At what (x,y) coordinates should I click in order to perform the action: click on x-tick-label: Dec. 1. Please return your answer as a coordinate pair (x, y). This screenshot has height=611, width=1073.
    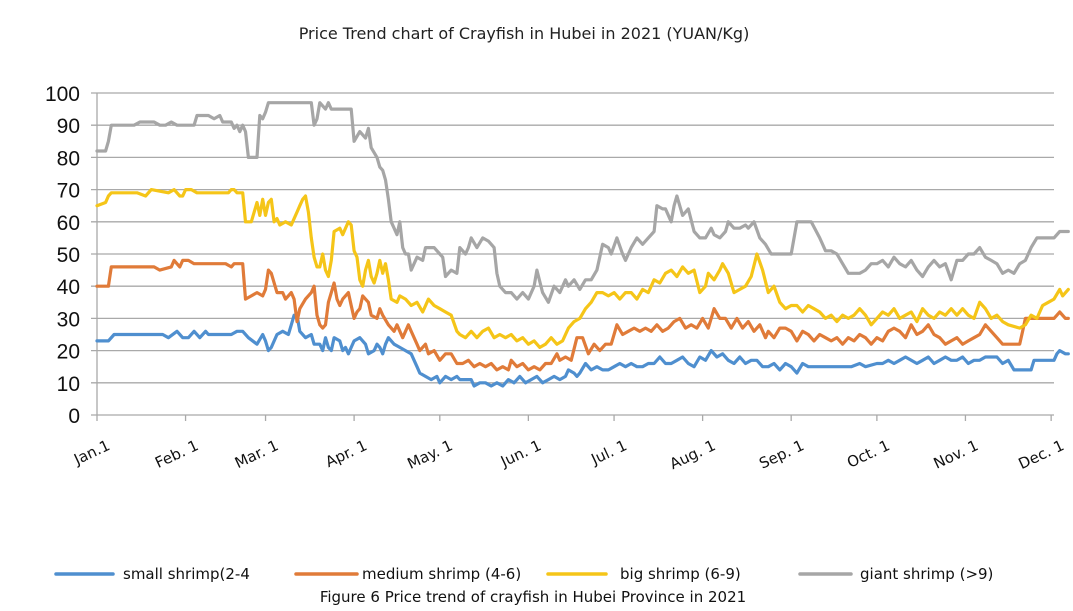
    Looking at the image, I should click on (1041, 454).